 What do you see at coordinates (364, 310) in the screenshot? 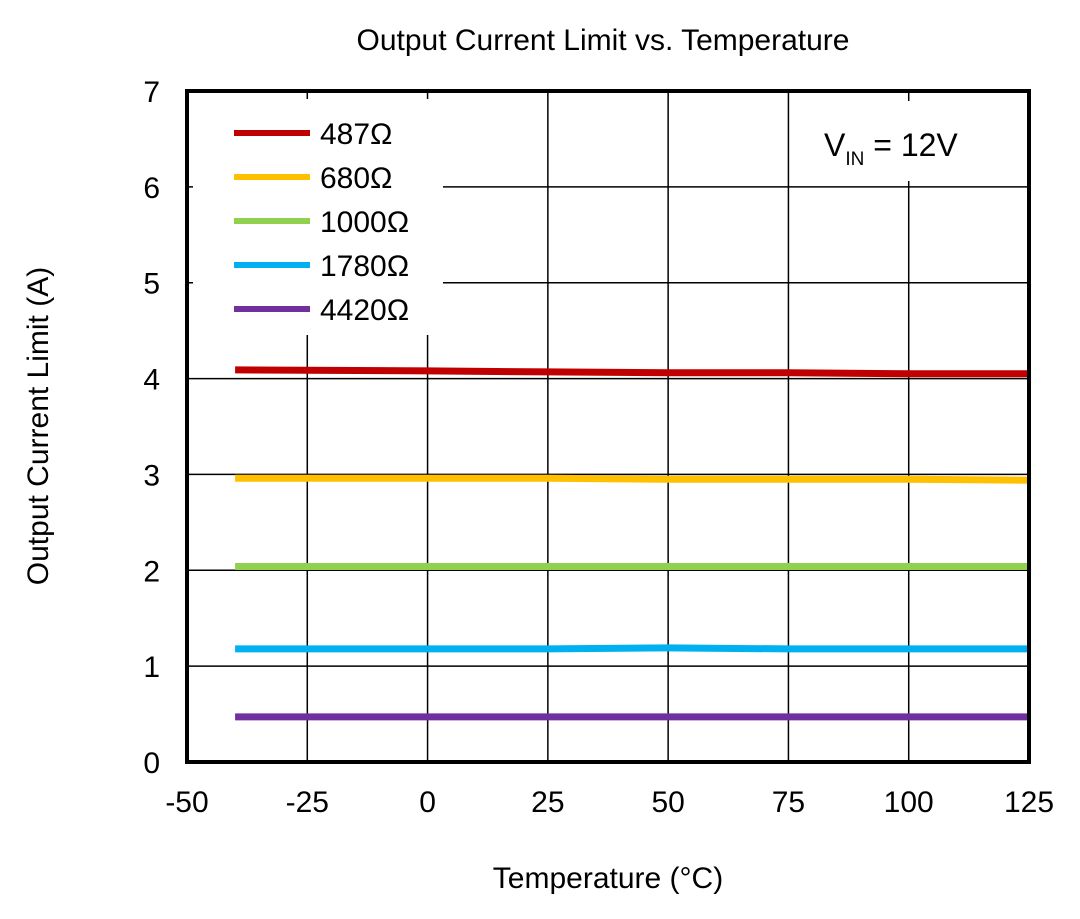
I see `legend-label: 4420Ω` at bounding box center [364, 310].